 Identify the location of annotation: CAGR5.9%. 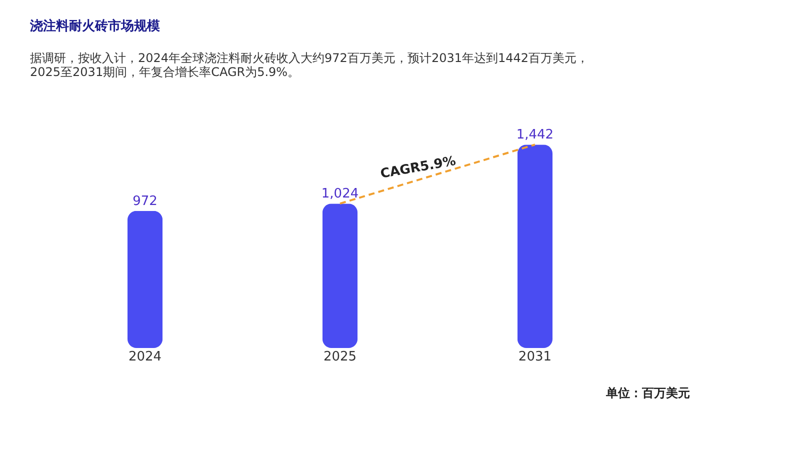
(418, 168).